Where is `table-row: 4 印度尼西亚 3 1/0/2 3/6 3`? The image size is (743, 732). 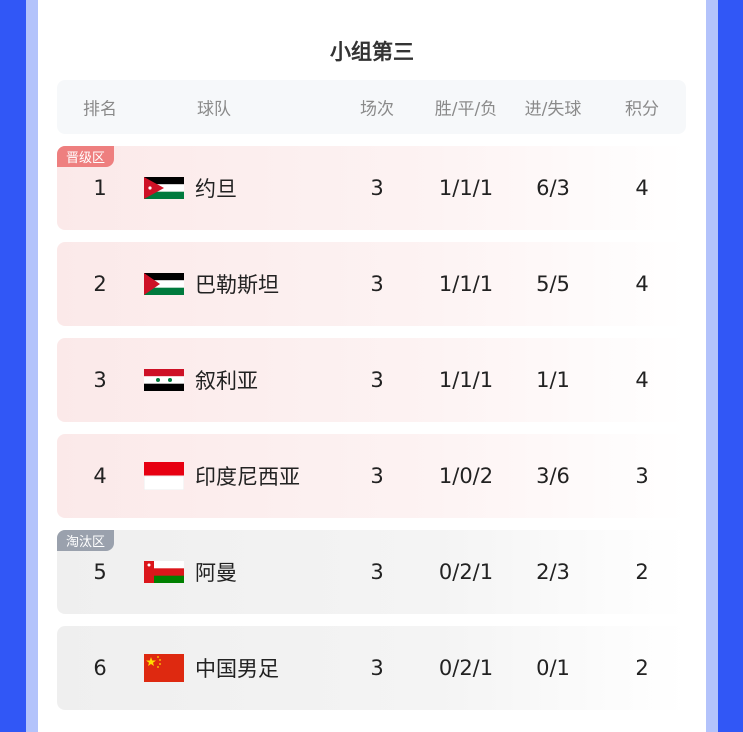
table-row: 4 印度尼西亚 3 1/0/2 3/6 3 is located at coordinates (371, 476).